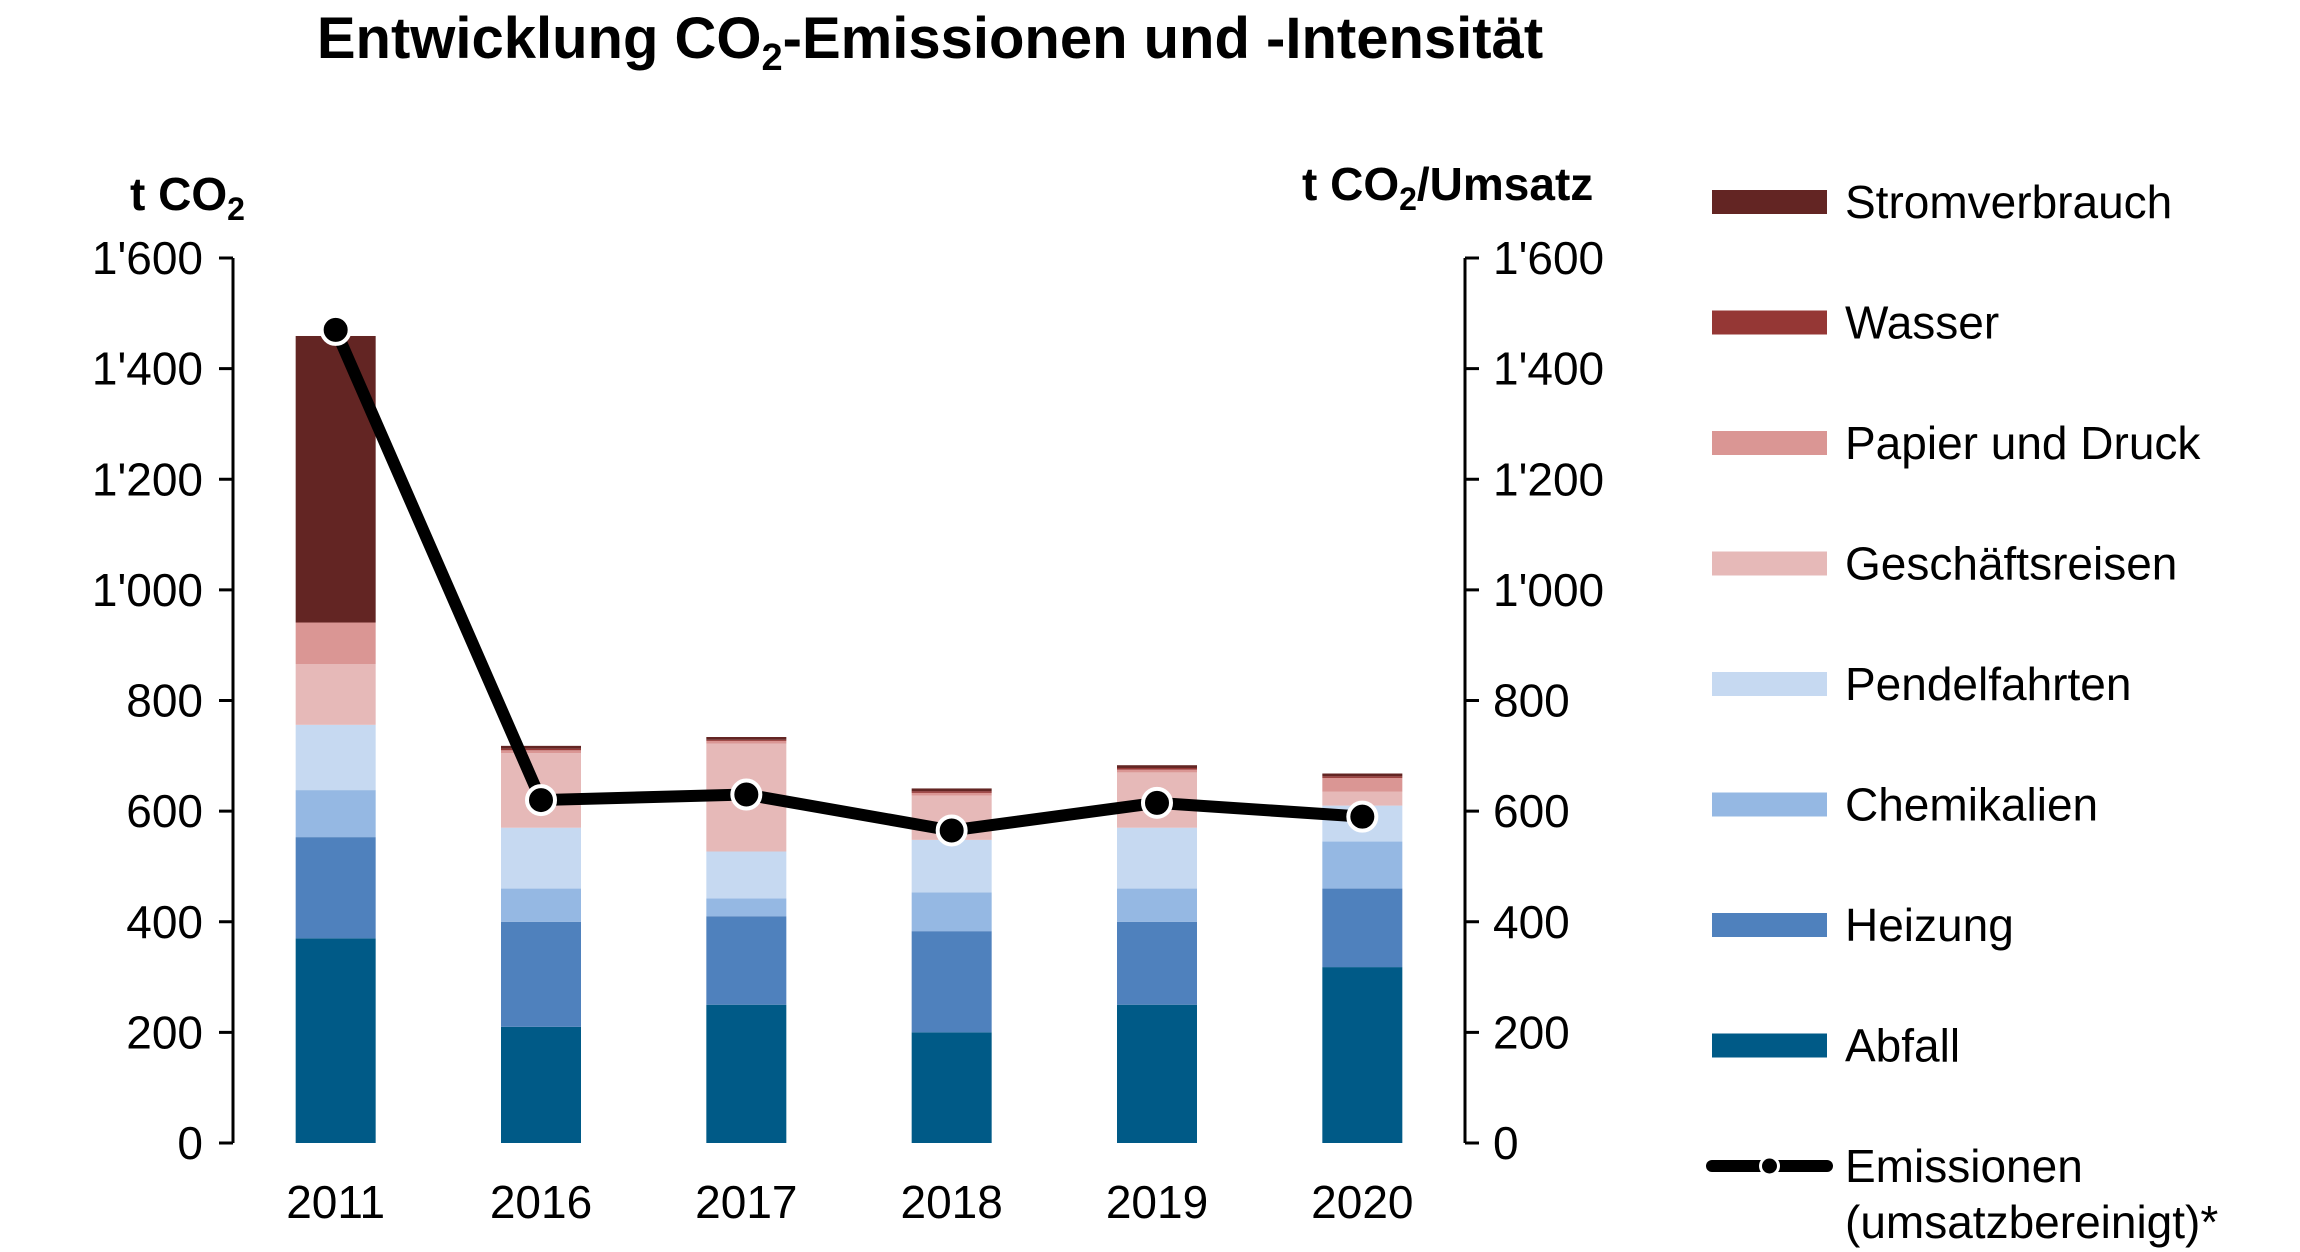 Image resolution: width=2300 pixels, height=1252 pixels. What do you see at coordinates (147, 258) in the screenshot?
I see `y-left-tick-label: 1'600` at bounding box center [147, 258].